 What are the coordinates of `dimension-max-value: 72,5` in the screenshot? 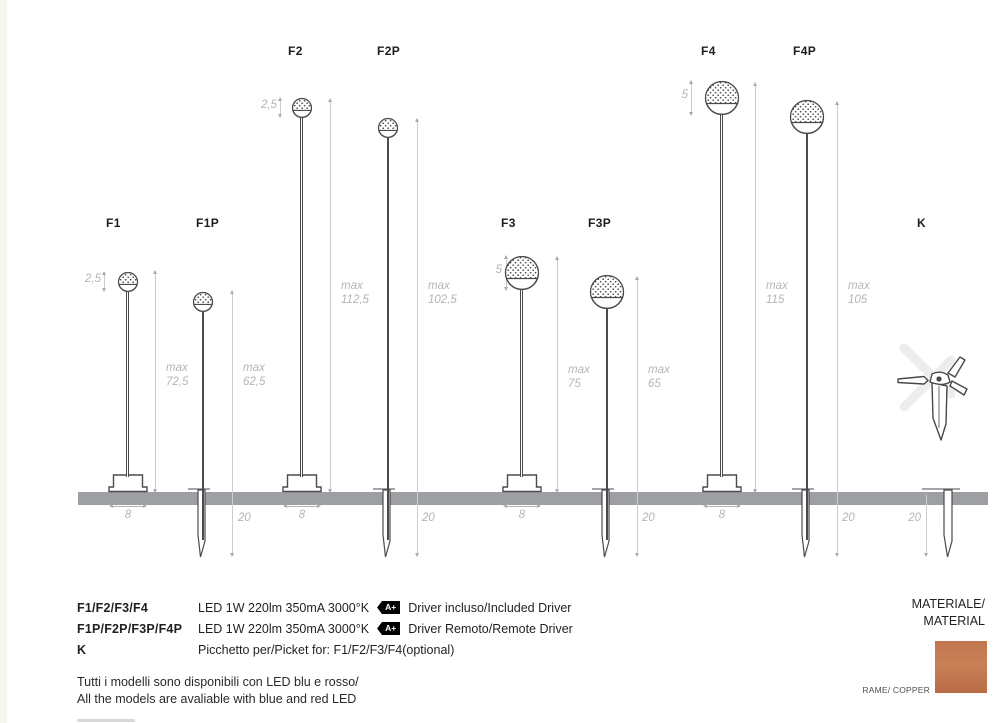 It's located at (177, 381).